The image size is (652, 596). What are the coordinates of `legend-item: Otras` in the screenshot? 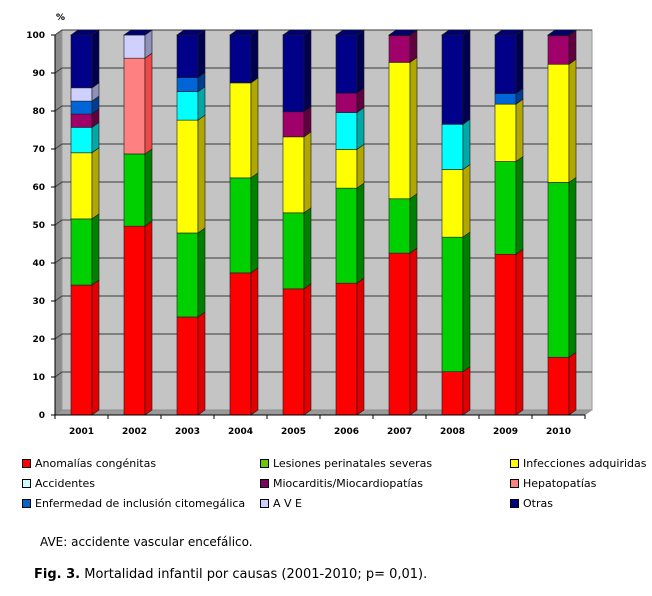 It's located at (531, 503).